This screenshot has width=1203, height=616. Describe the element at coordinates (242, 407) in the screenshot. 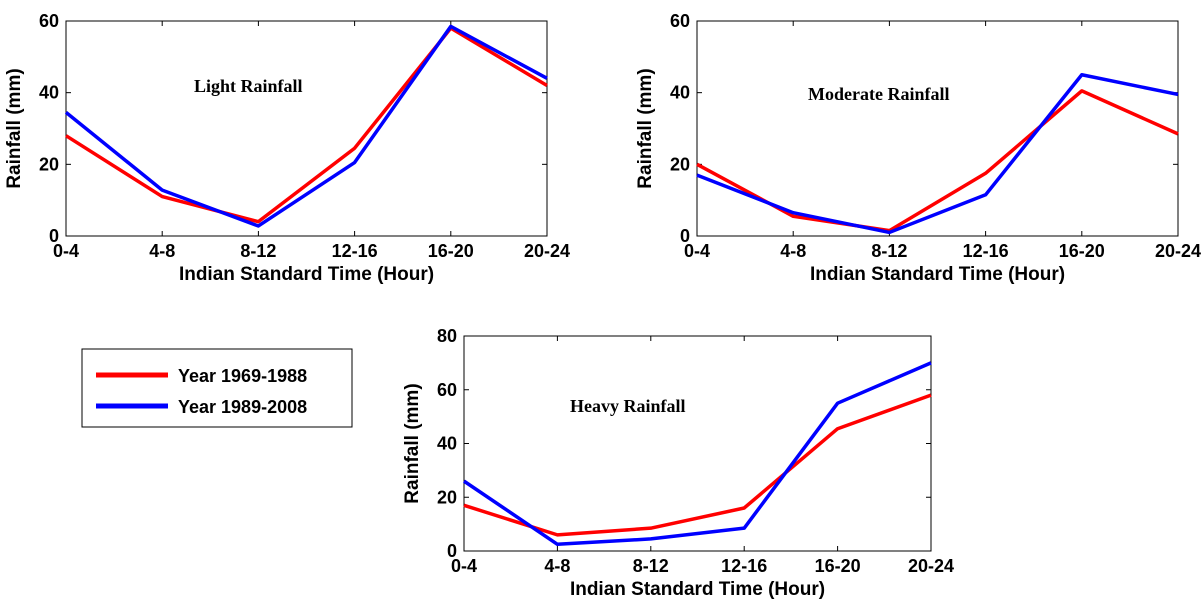

I see `legend-label-2: Year 1989-2008` at that location.